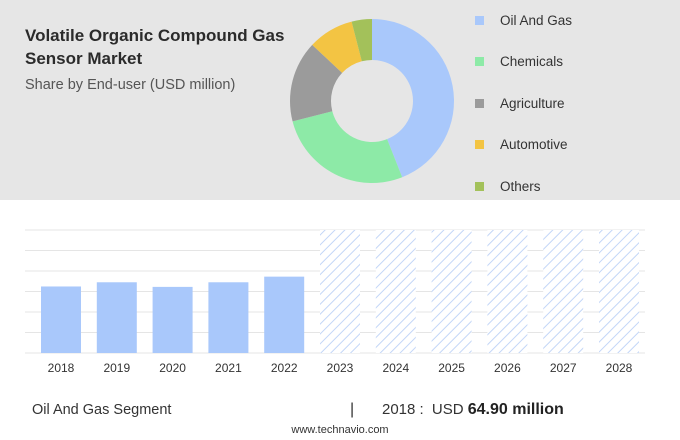 The width and height of the screenshot is (680, 440). I want to click on footer-segment: Oil And Gas Segment, so click(102, 410).